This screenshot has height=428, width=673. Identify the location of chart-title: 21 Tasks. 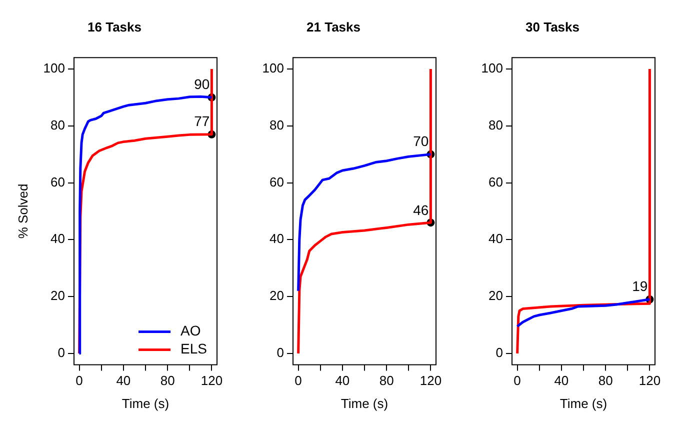
(333, 26).